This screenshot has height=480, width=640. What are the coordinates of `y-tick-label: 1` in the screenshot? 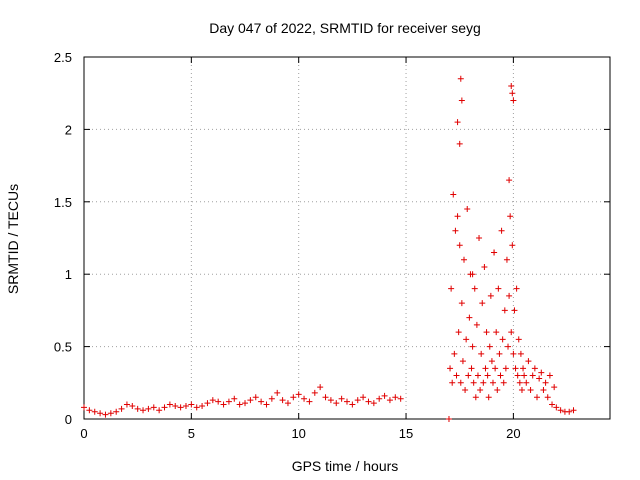 It's located at (68, 274).